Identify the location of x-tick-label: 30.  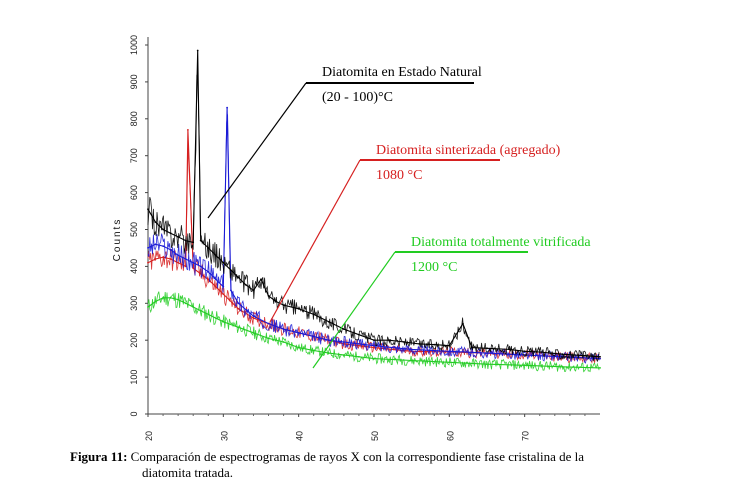
(224, 436).